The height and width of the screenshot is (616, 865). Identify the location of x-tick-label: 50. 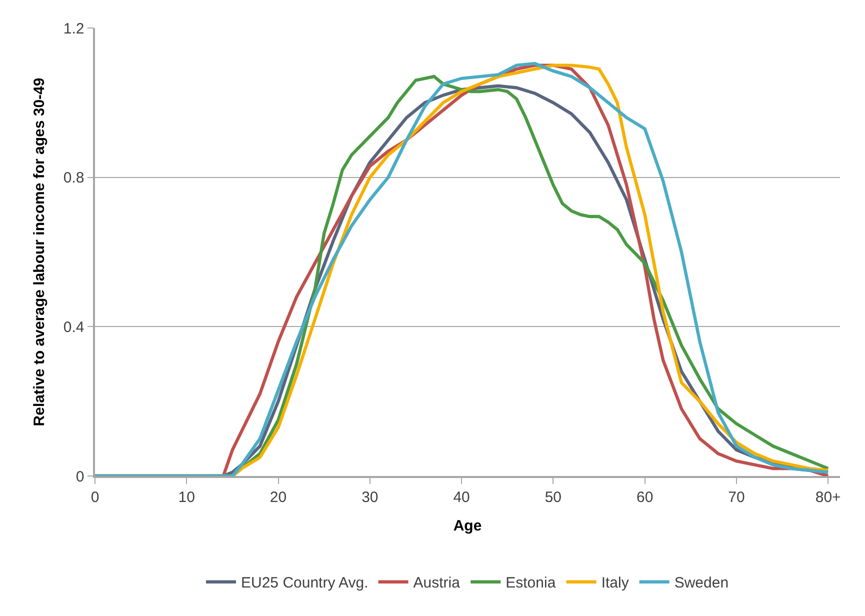
(553, 497).